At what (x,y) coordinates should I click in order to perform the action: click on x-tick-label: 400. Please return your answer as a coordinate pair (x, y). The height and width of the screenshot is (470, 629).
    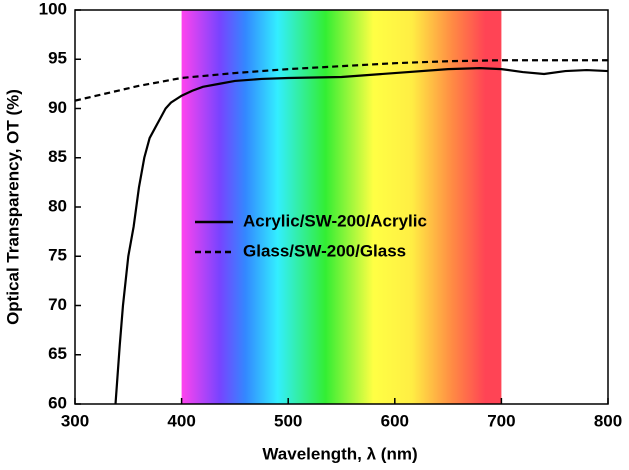
    Looking at the image, I should click on (181, 420).